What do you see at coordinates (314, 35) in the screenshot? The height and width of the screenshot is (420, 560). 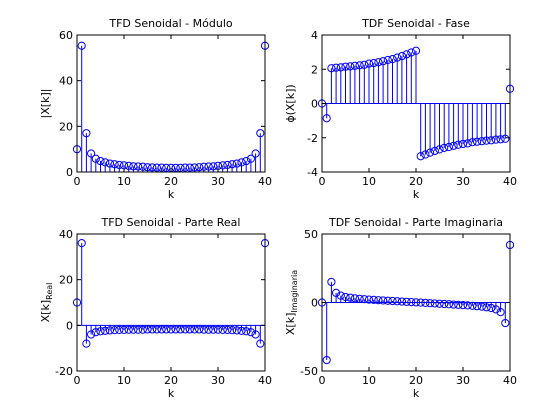 I see `y-tick-label: 4` at bounding box center [314, 35].